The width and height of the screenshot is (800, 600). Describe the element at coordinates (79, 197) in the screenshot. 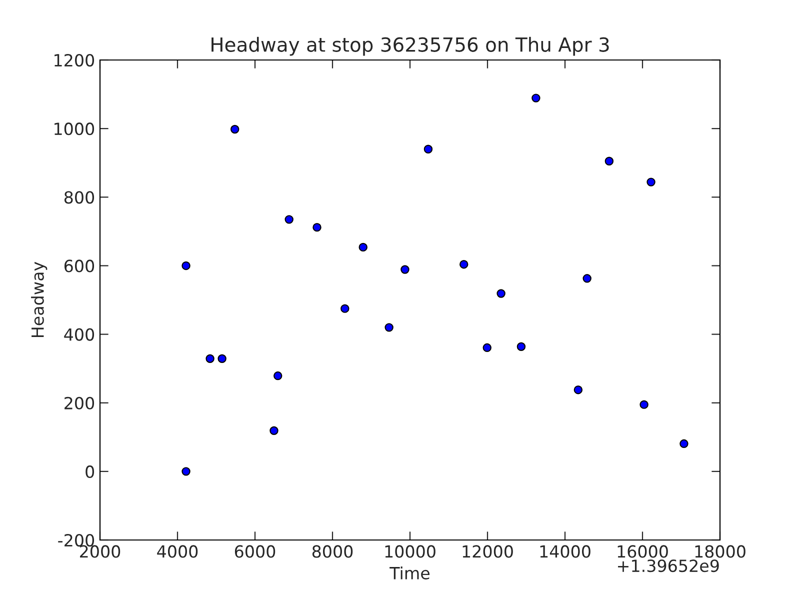

I see `y-tick-label: 800` at that location.